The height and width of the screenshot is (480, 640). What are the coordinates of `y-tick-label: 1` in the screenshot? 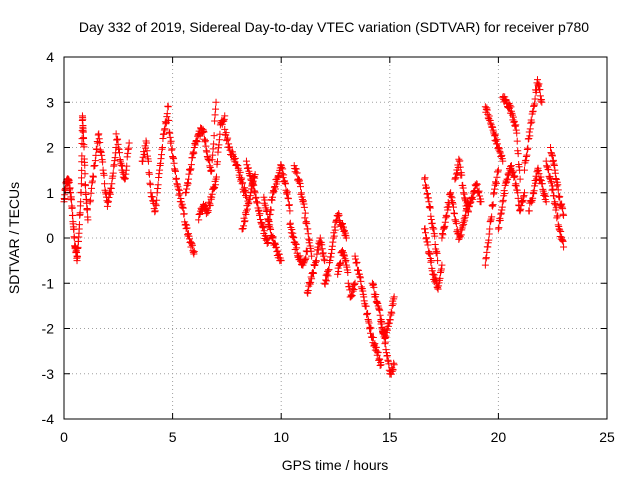 It's located at (50, 193).